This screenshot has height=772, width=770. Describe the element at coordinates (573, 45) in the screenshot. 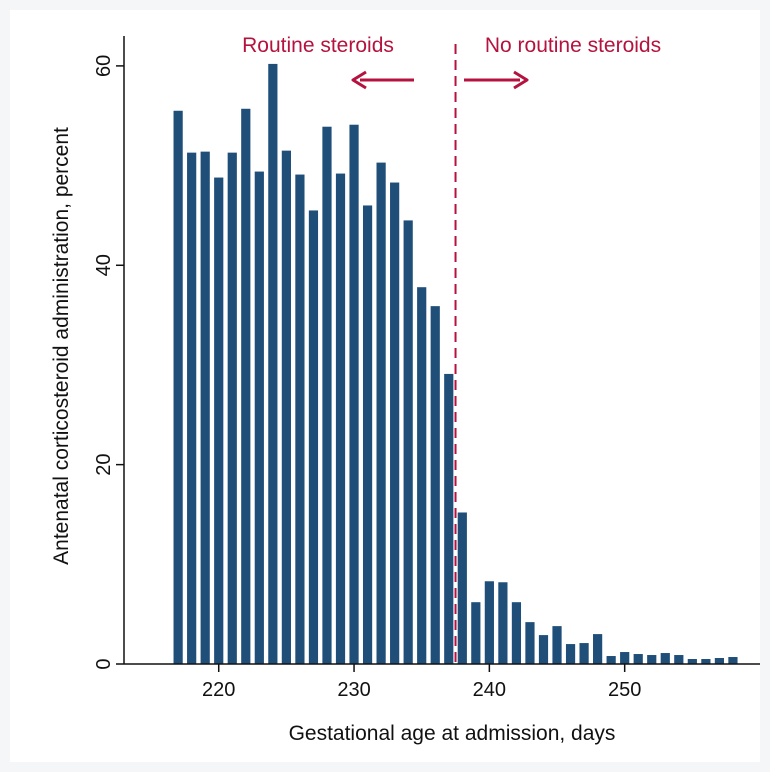

I see `annotation-no-routine-steroids: No routine steroids` at that location.